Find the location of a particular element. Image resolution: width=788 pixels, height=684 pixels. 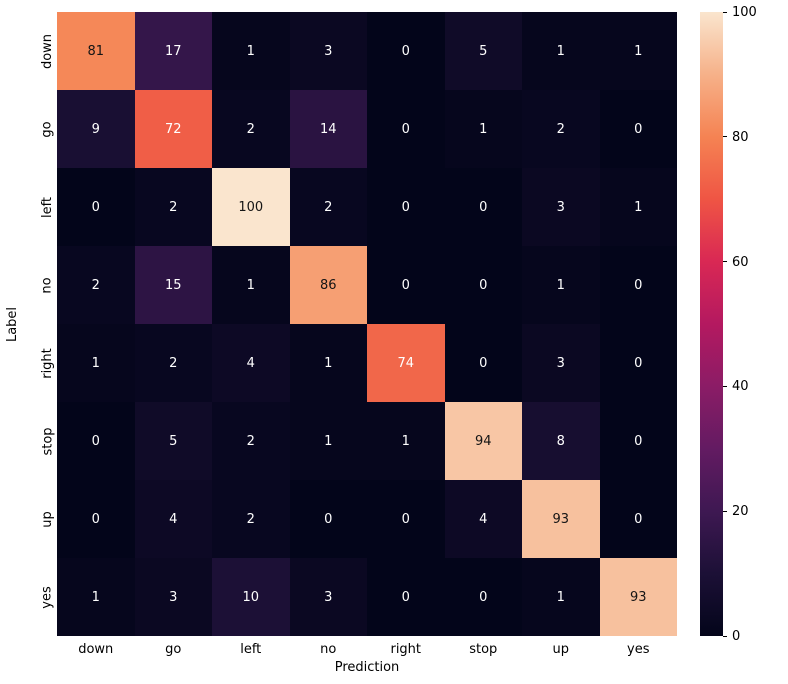

x-tick-down: down is located at coordinates (96, 649).